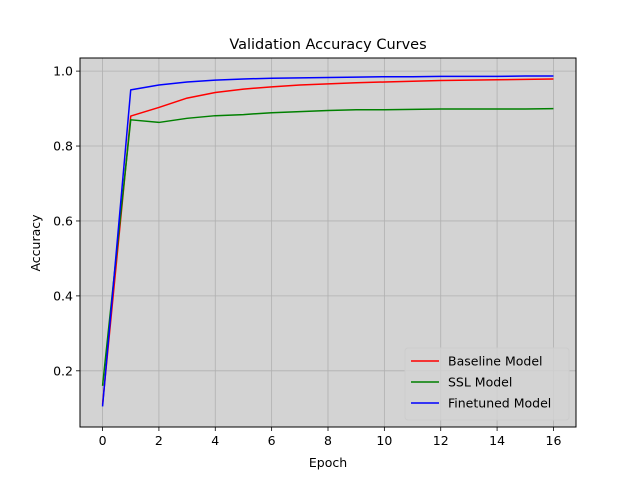 This screenshot has height=480, width=640. I want to click on x-tick-label: 14, so click(497, 440).